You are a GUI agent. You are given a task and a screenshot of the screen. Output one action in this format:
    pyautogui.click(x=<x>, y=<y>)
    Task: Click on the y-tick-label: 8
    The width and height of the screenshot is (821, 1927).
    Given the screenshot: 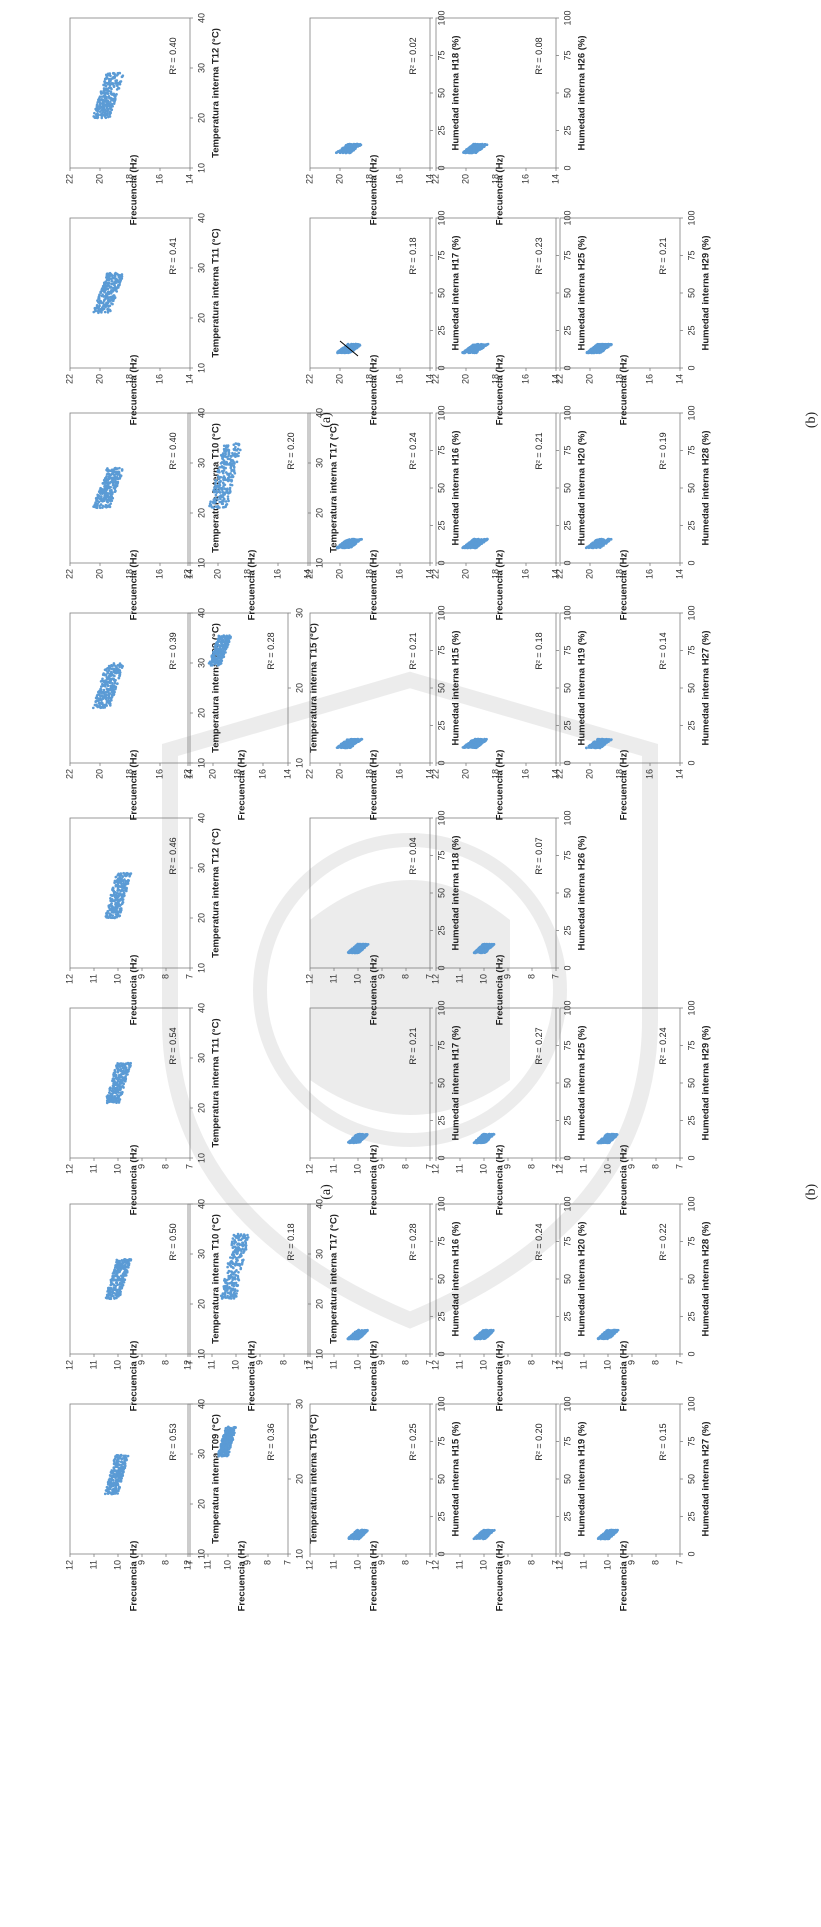 What is the action you would take?
    pyautogui.click(x=267, y=1562)
    